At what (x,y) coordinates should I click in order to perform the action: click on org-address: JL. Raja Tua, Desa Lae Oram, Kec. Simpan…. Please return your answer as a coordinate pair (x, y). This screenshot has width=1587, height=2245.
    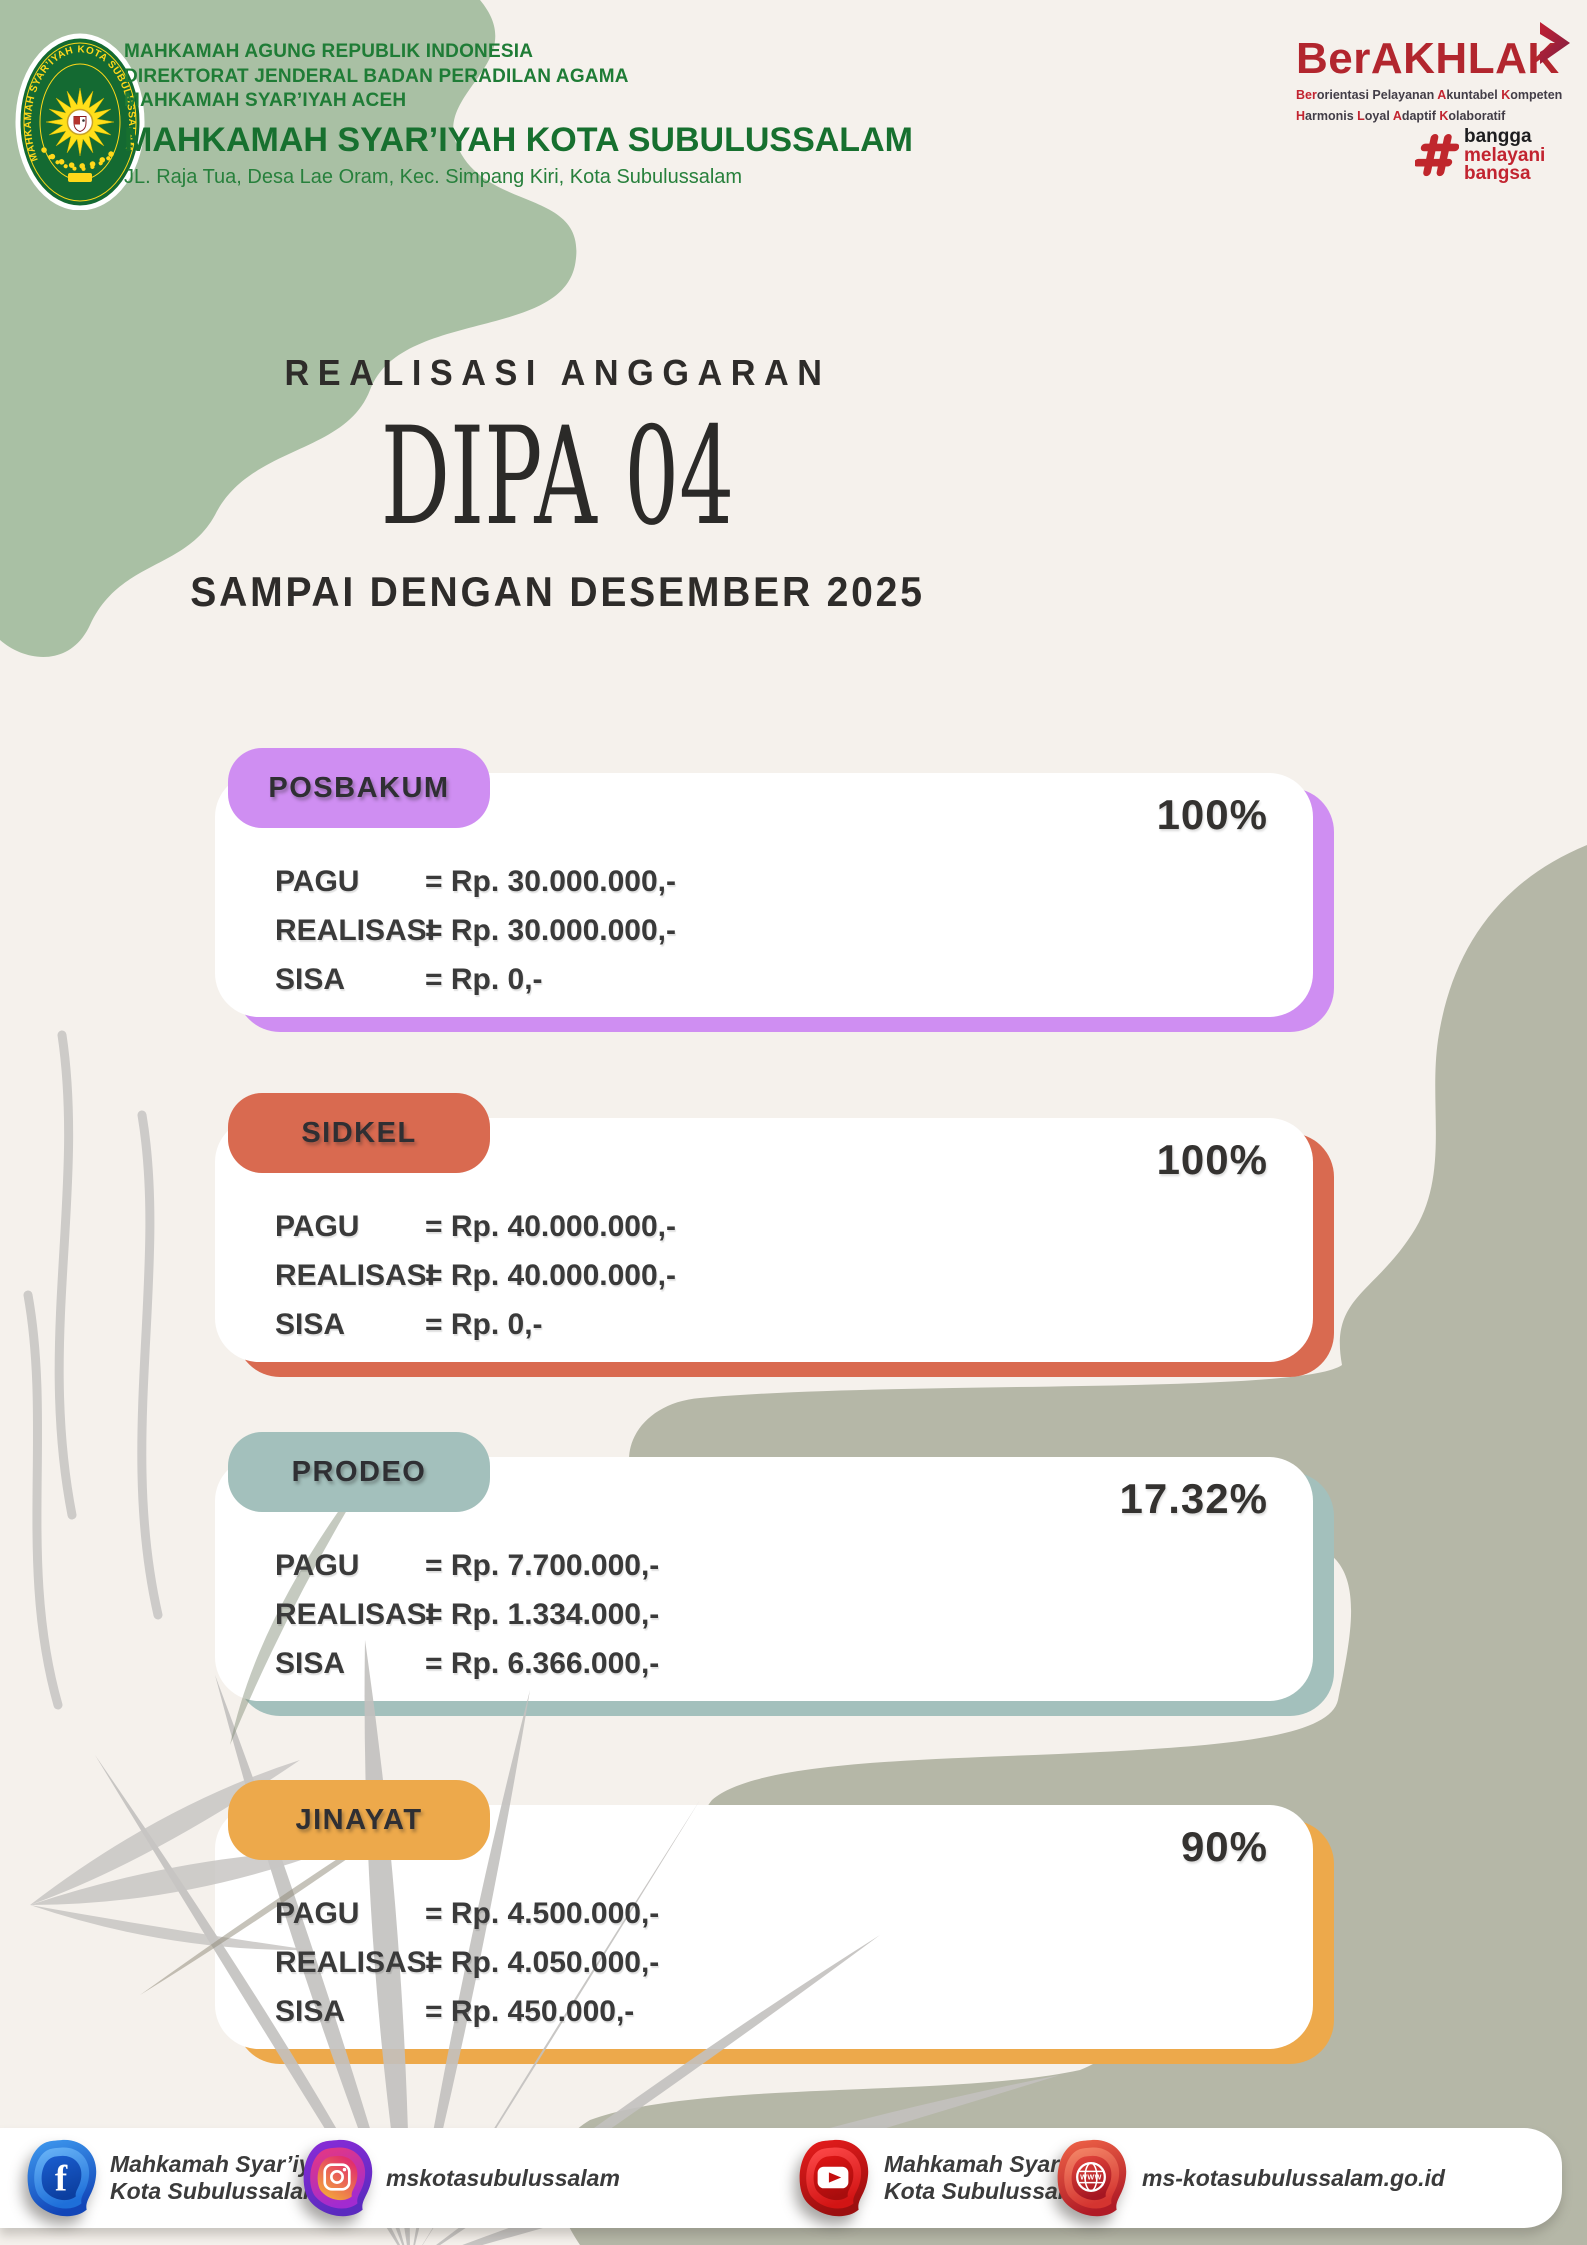
    Looking at the image, I should click on (433, 176).